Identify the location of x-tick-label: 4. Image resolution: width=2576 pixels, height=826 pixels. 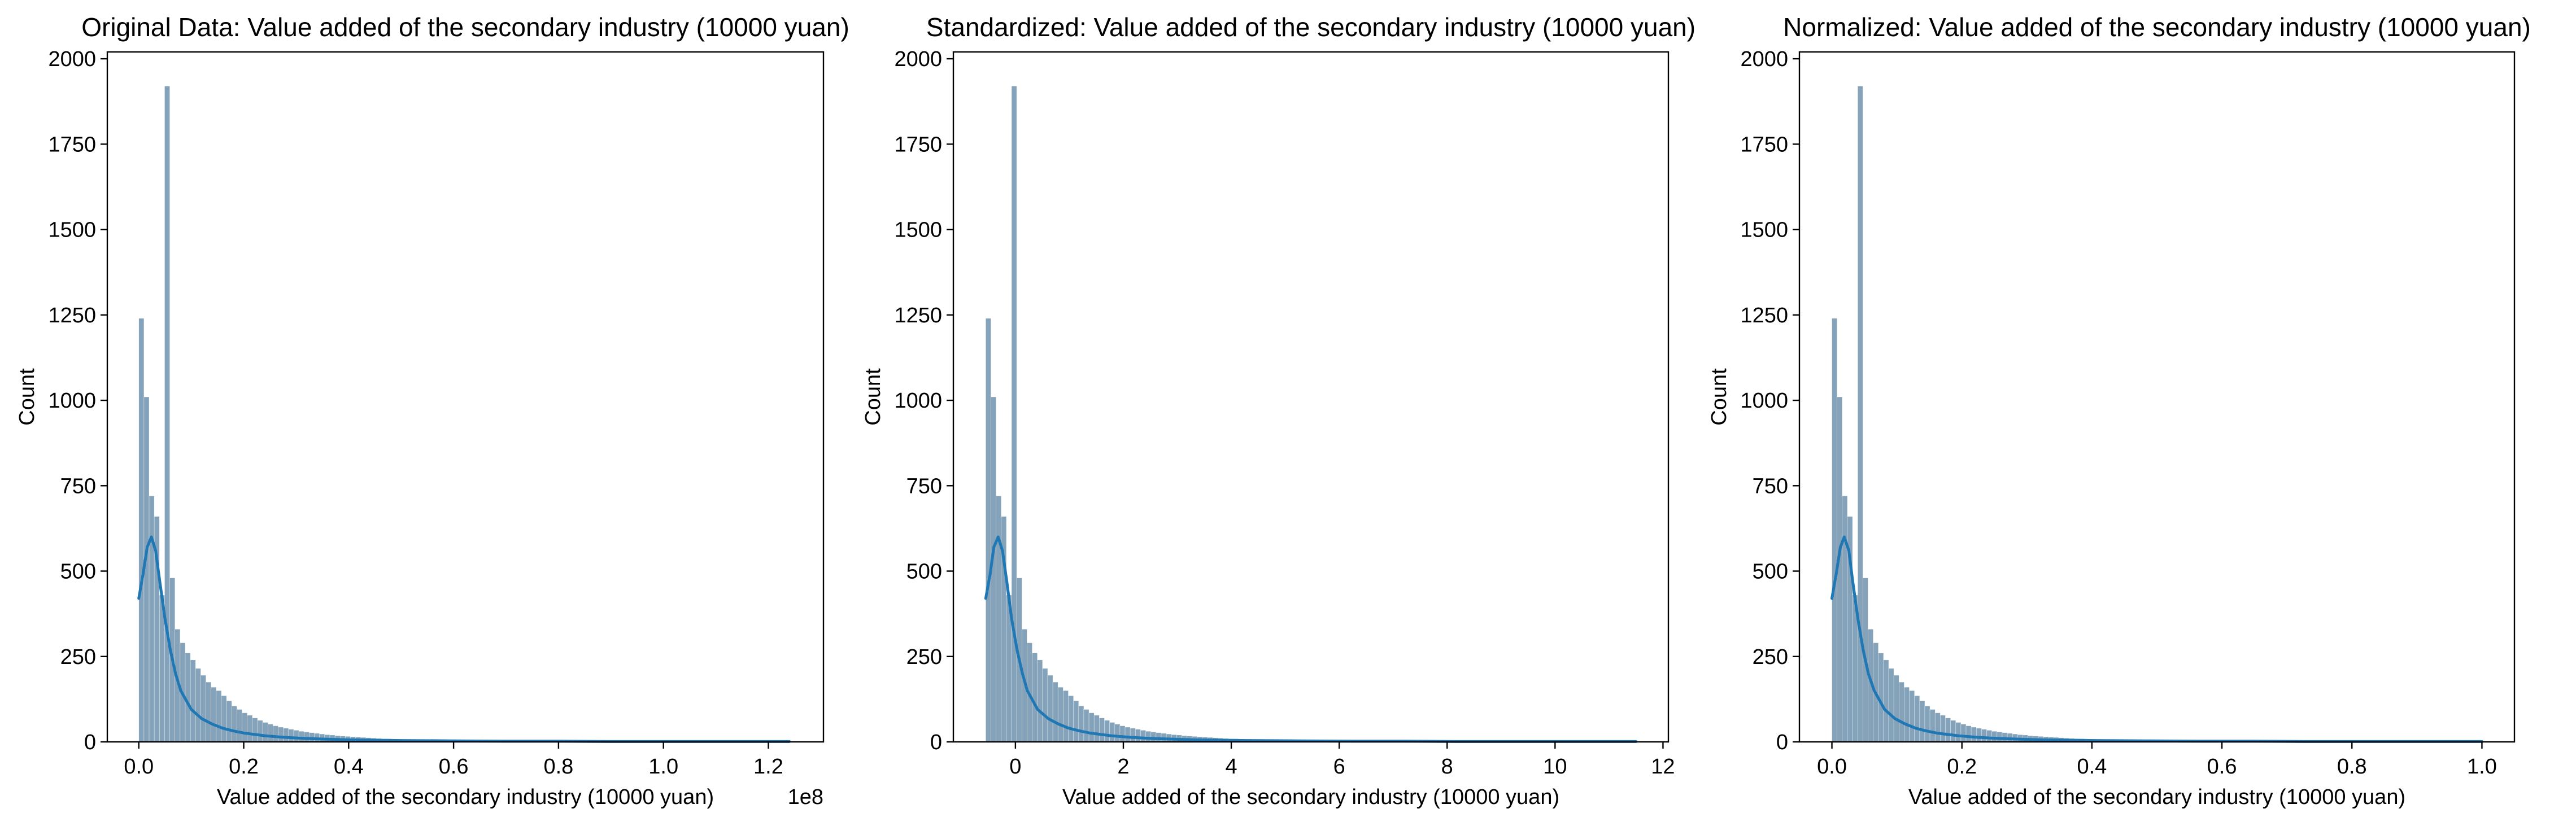
(1231, 767).